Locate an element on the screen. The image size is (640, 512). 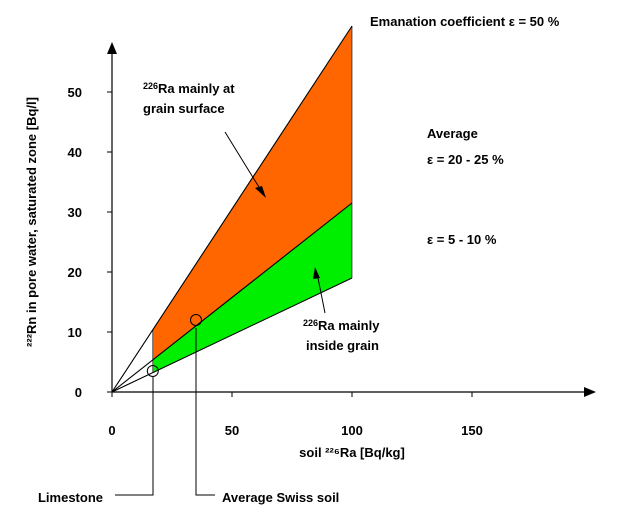
inside-region-label: 226Ra mainly is located at coordinates (341, 325).